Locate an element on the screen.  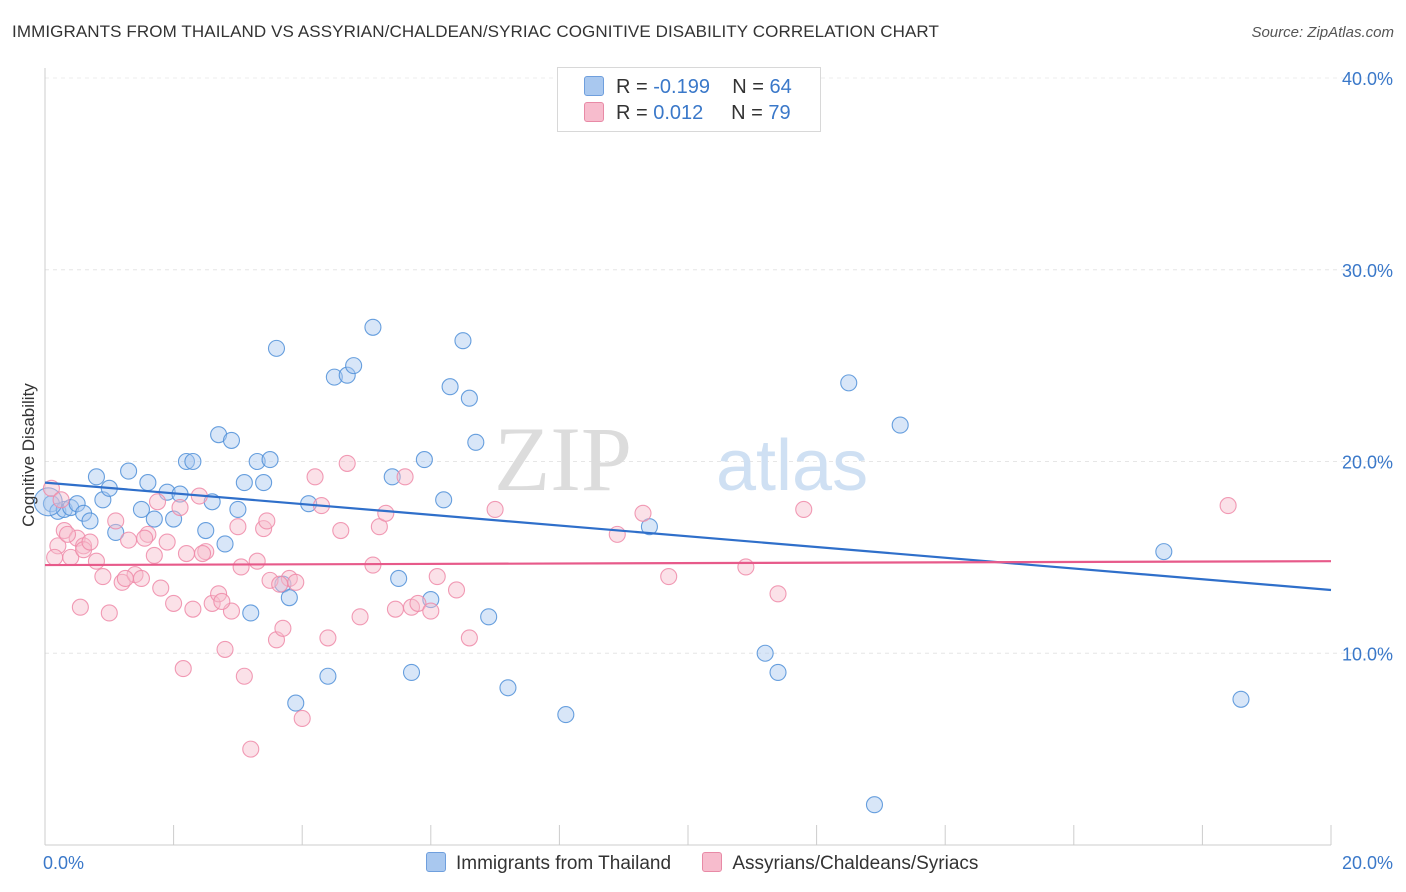
legend-r-value: -0.199 is located at coordinates (681, 87).